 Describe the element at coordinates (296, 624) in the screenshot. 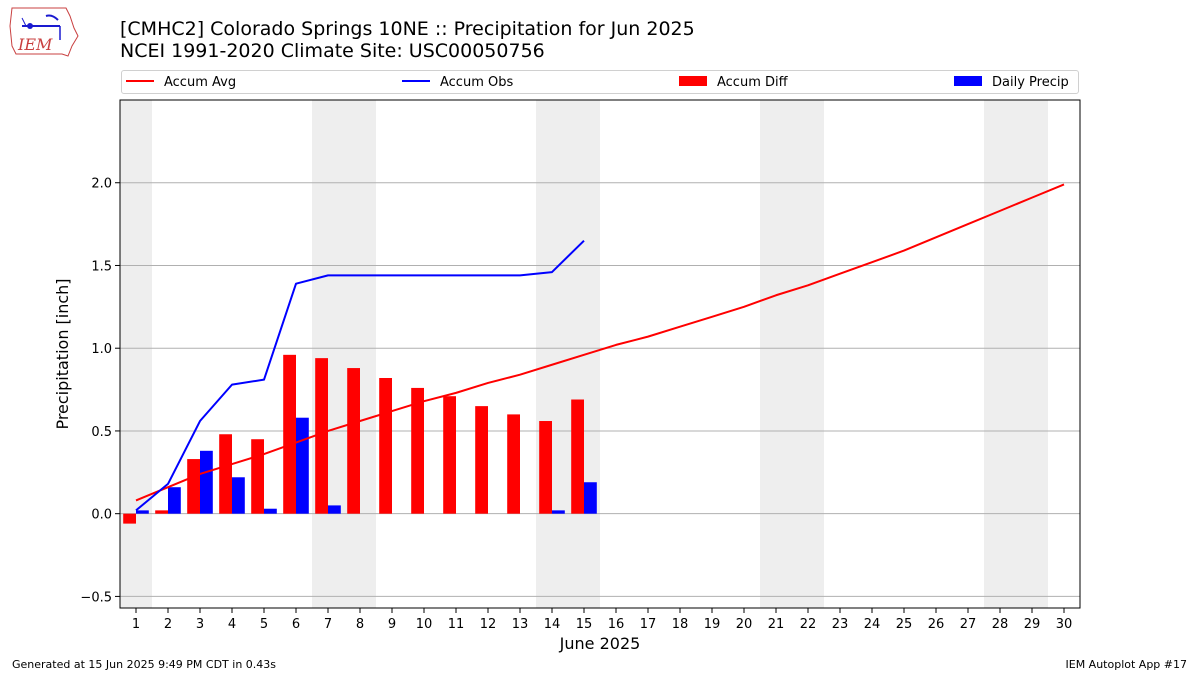

I see `x-tick-label: 6` at that location.